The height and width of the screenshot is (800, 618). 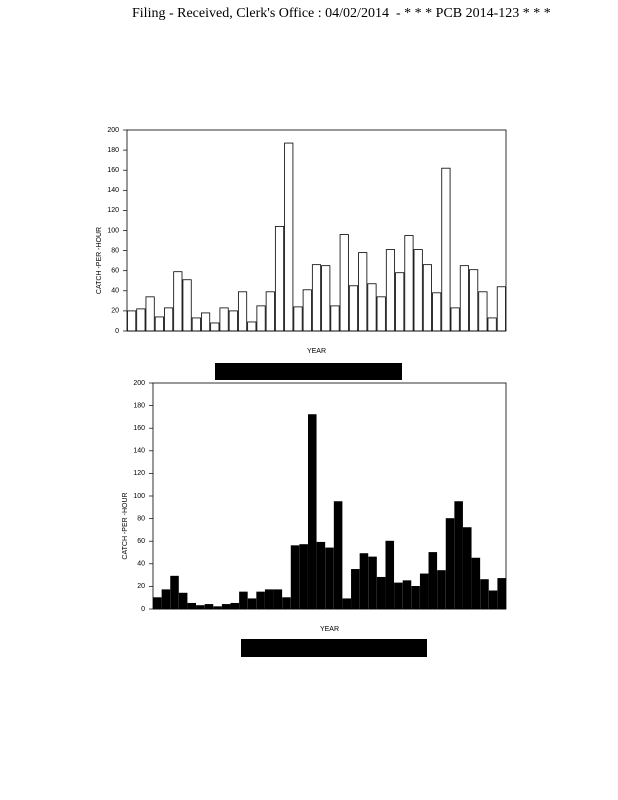 I want to click on y-tick-label: 120, so click(x=139, y=473).